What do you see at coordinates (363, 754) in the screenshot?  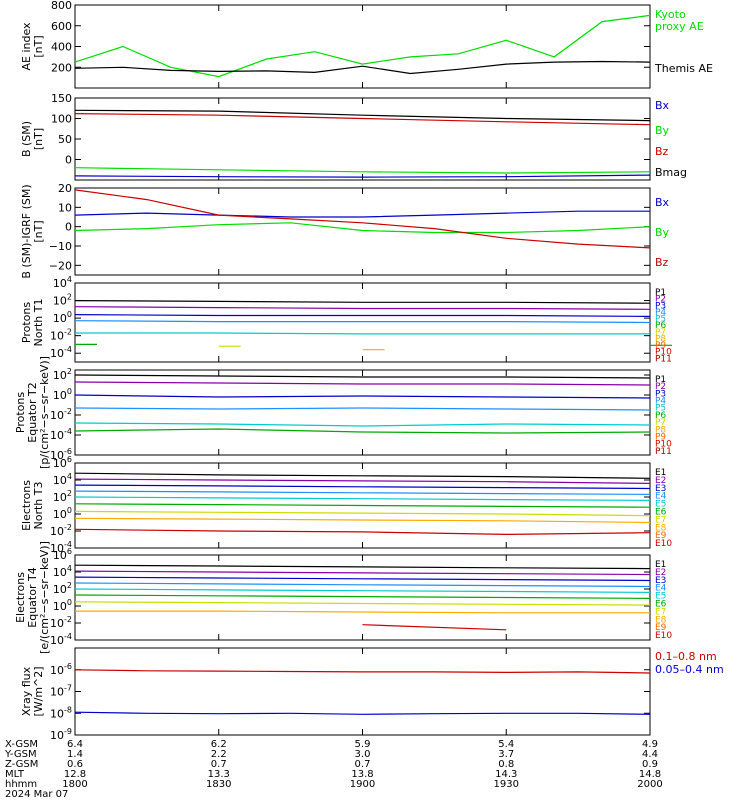 I see `x-row-value: 3.0` at bounding box center [363, 754].